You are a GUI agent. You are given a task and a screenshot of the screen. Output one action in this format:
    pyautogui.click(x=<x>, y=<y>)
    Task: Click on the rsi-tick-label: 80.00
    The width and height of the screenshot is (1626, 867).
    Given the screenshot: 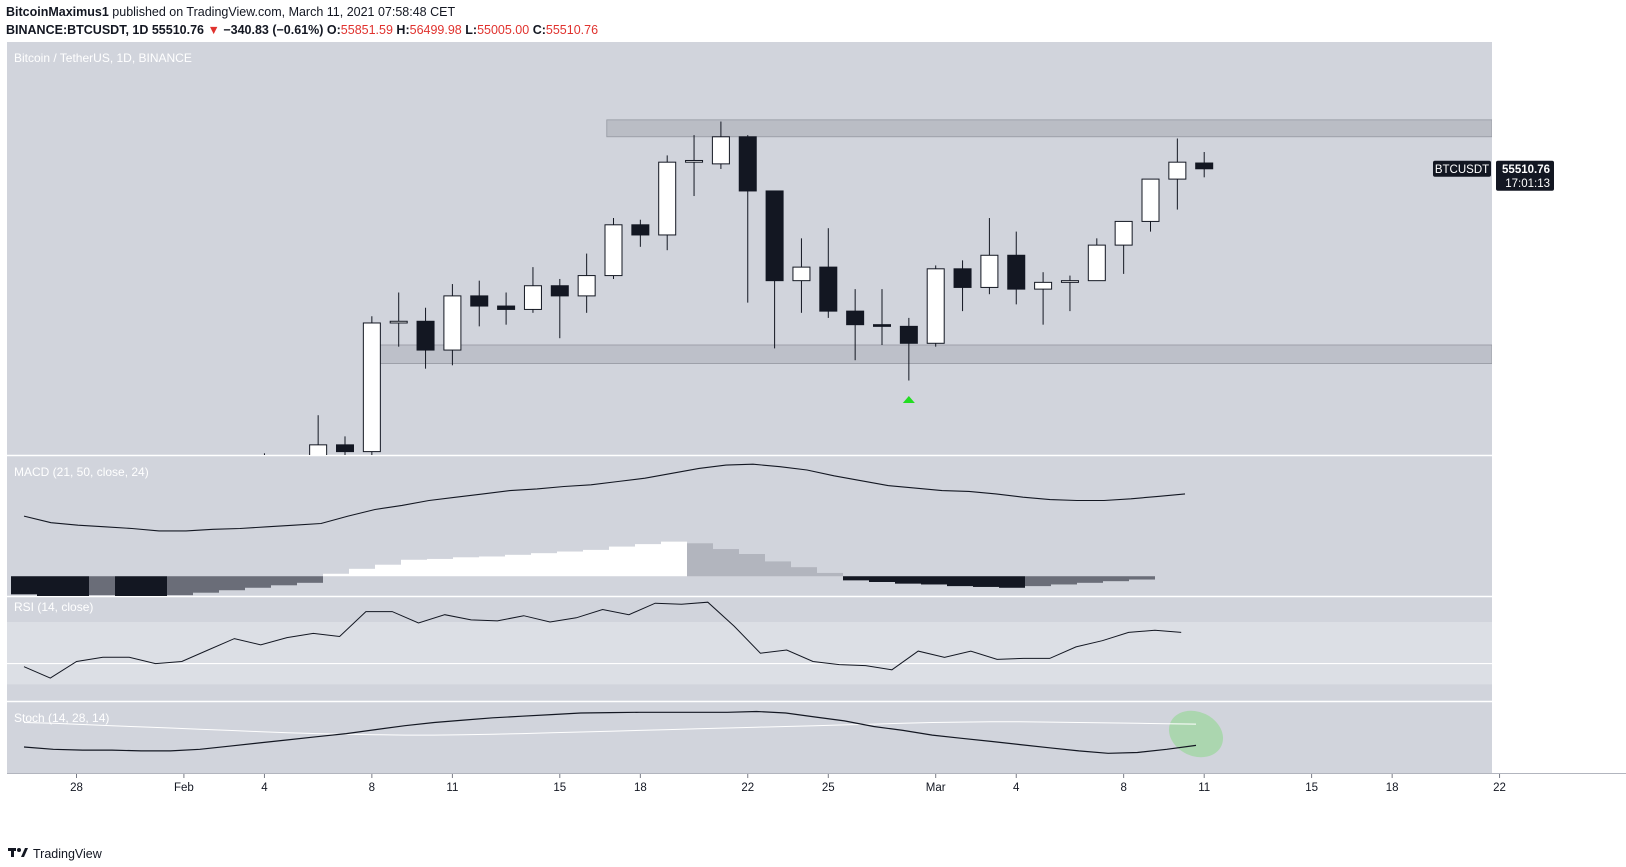 What is the action you would take?
    pyautogui.click(x=1535, y=602)
    